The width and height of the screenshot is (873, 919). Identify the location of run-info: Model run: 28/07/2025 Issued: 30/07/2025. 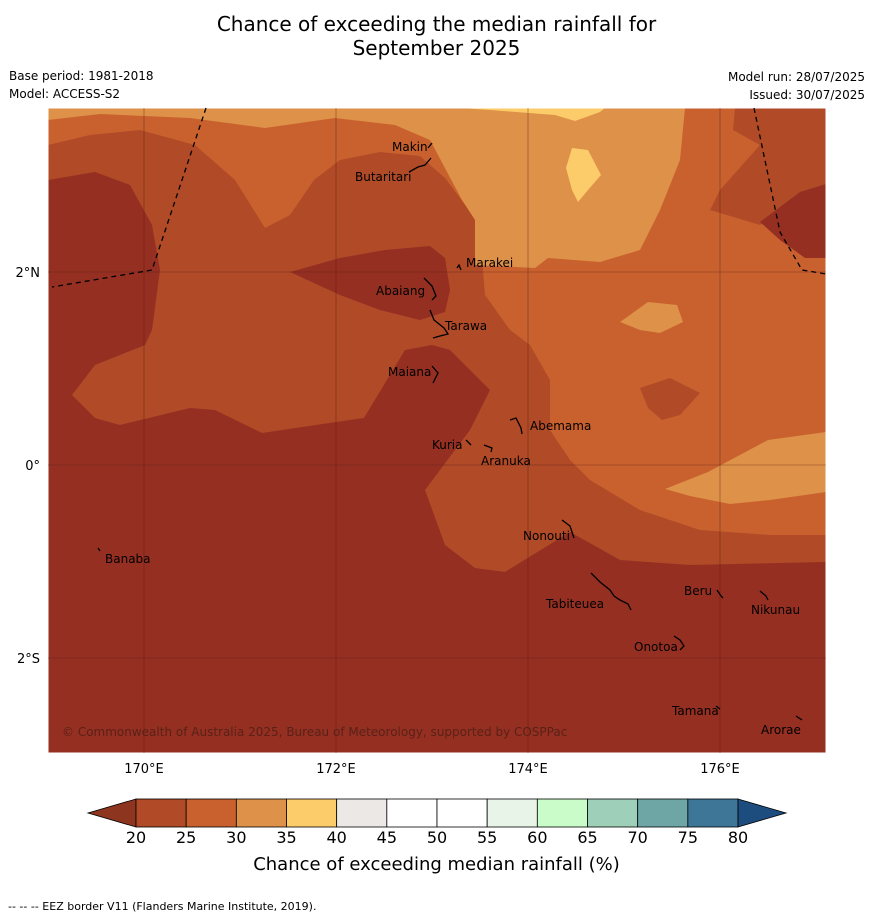
(796, 86).